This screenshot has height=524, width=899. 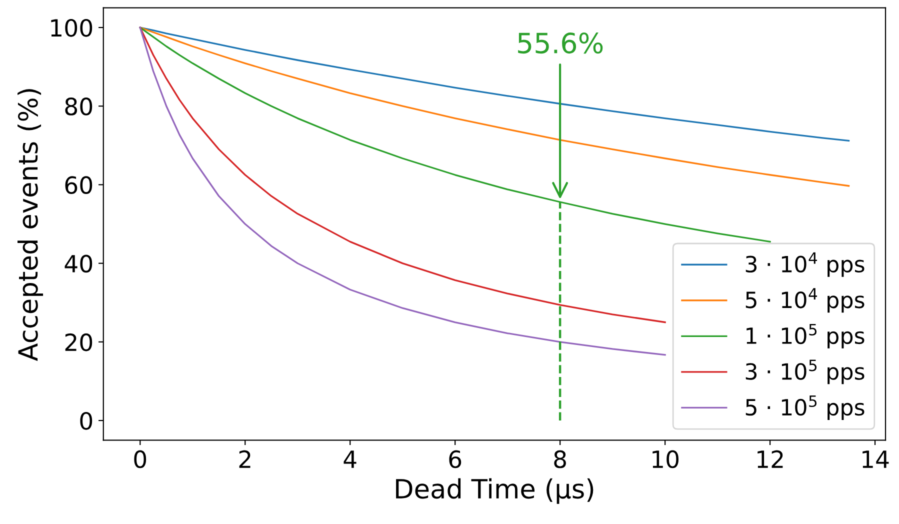 What do you see at coordinates (455, 459) in the screenshot?
I see `x-tick-label: 6` at bounding box center [455, 459].